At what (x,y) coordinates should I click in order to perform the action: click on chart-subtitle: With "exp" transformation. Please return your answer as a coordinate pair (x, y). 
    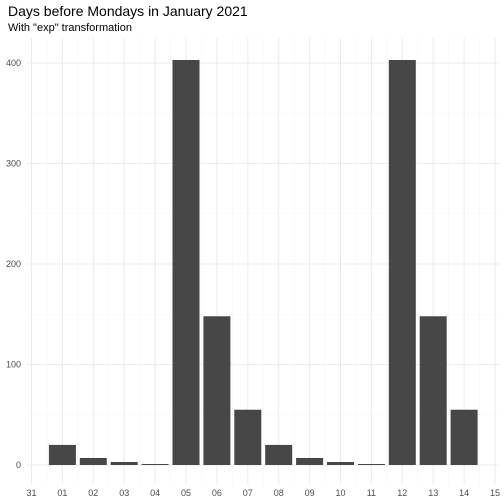
    Looking at the image, I should click on (70, 28).